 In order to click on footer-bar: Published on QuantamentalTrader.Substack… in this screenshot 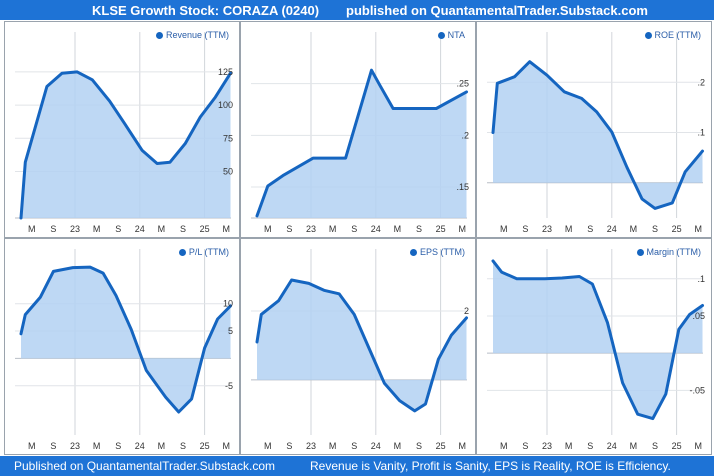, I will do `click(357, 466)`.